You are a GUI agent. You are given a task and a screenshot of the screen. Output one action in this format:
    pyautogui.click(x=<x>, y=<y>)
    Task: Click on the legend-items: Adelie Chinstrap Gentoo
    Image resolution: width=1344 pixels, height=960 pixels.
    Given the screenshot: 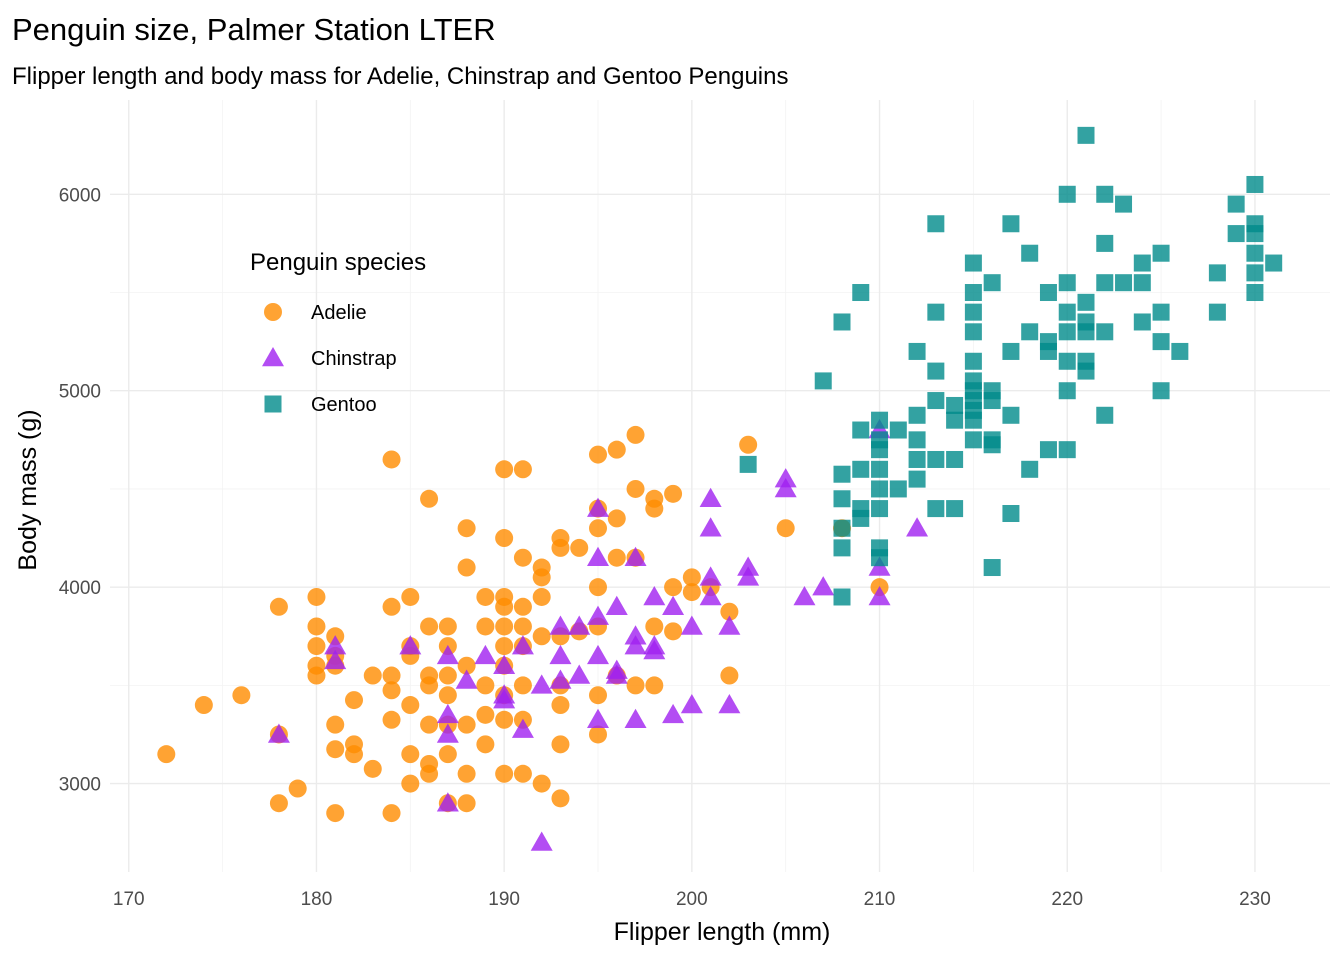 What is the action you would take?
    pyautogui.click(x=329, y=359)
    